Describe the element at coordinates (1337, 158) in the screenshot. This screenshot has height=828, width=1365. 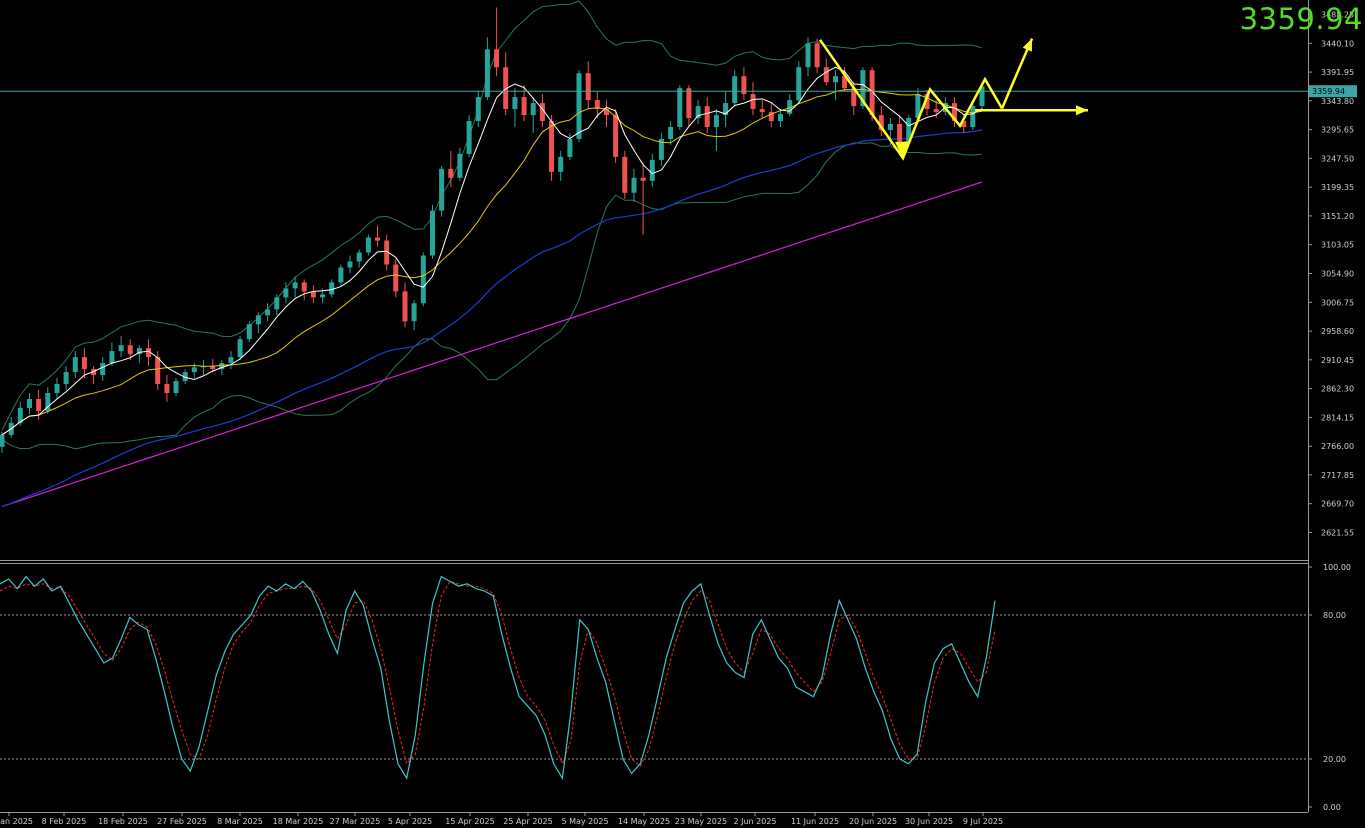
I see `price-tick-label: 3247.50` at that location.